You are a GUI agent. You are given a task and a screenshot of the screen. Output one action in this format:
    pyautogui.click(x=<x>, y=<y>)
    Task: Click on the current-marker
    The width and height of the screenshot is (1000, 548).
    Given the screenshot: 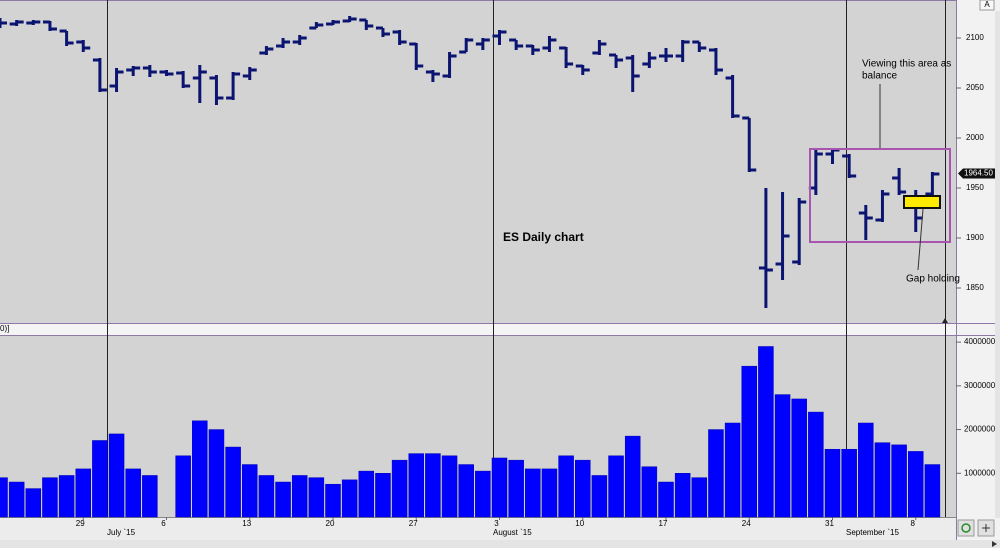 What is the action you would take?
    pyautogui.click(x=945, y=320)
    